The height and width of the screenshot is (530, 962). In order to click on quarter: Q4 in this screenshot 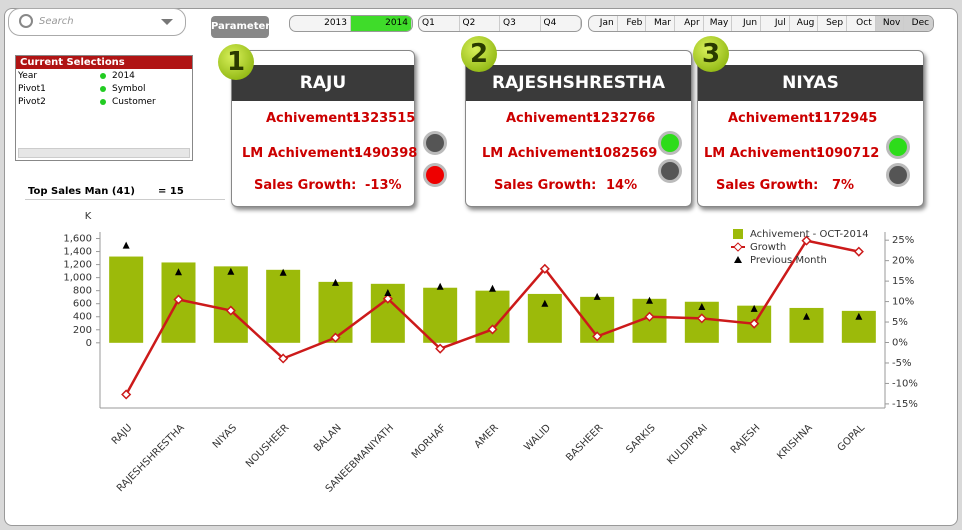, I will do `click(561, 23)`.